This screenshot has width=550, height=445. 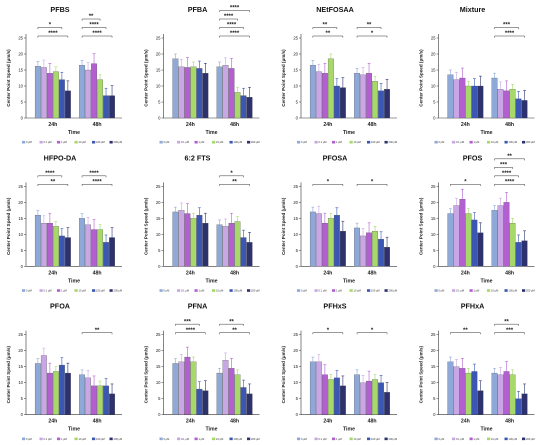 What do you see at coordinates (357, 439) in the screenshot?
I see `legend-label: 10 μM` at bounding box center [357, 439].